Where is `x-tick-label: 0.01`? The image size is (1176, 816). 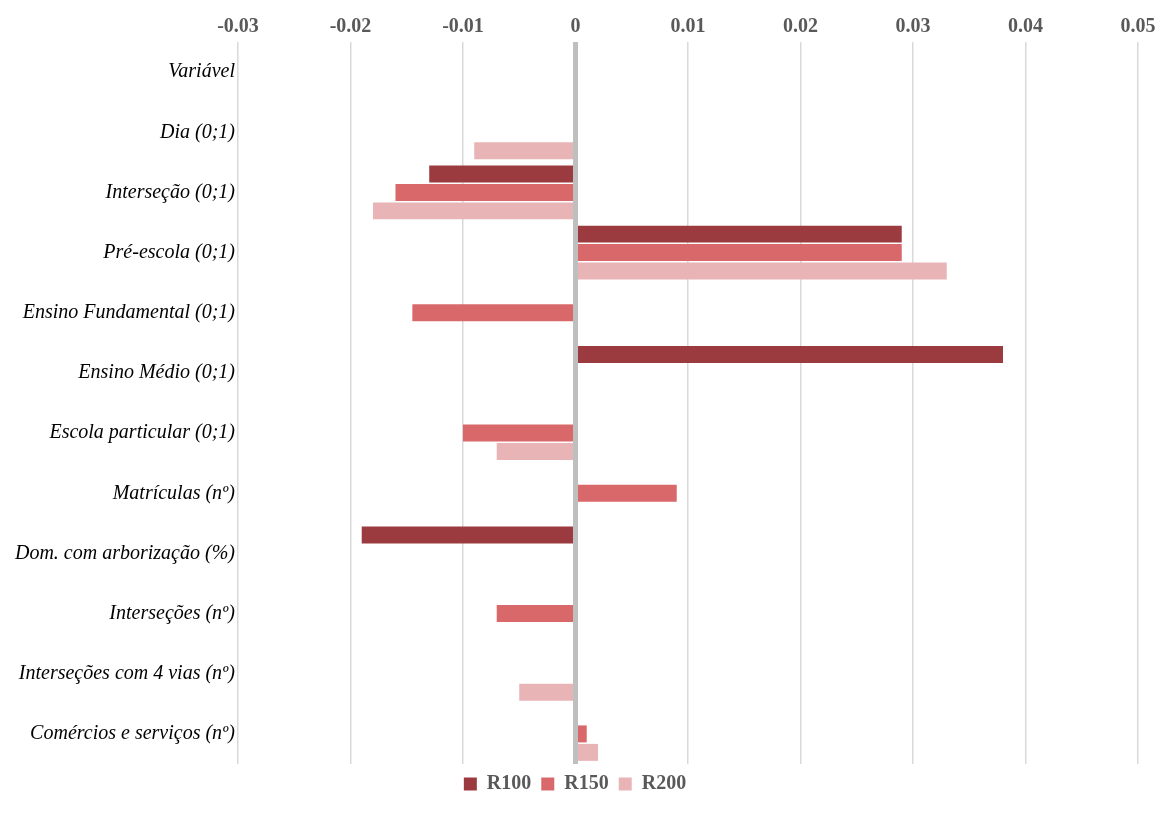 x-tick-label: 0.01 is located at coordinates (688, 25).